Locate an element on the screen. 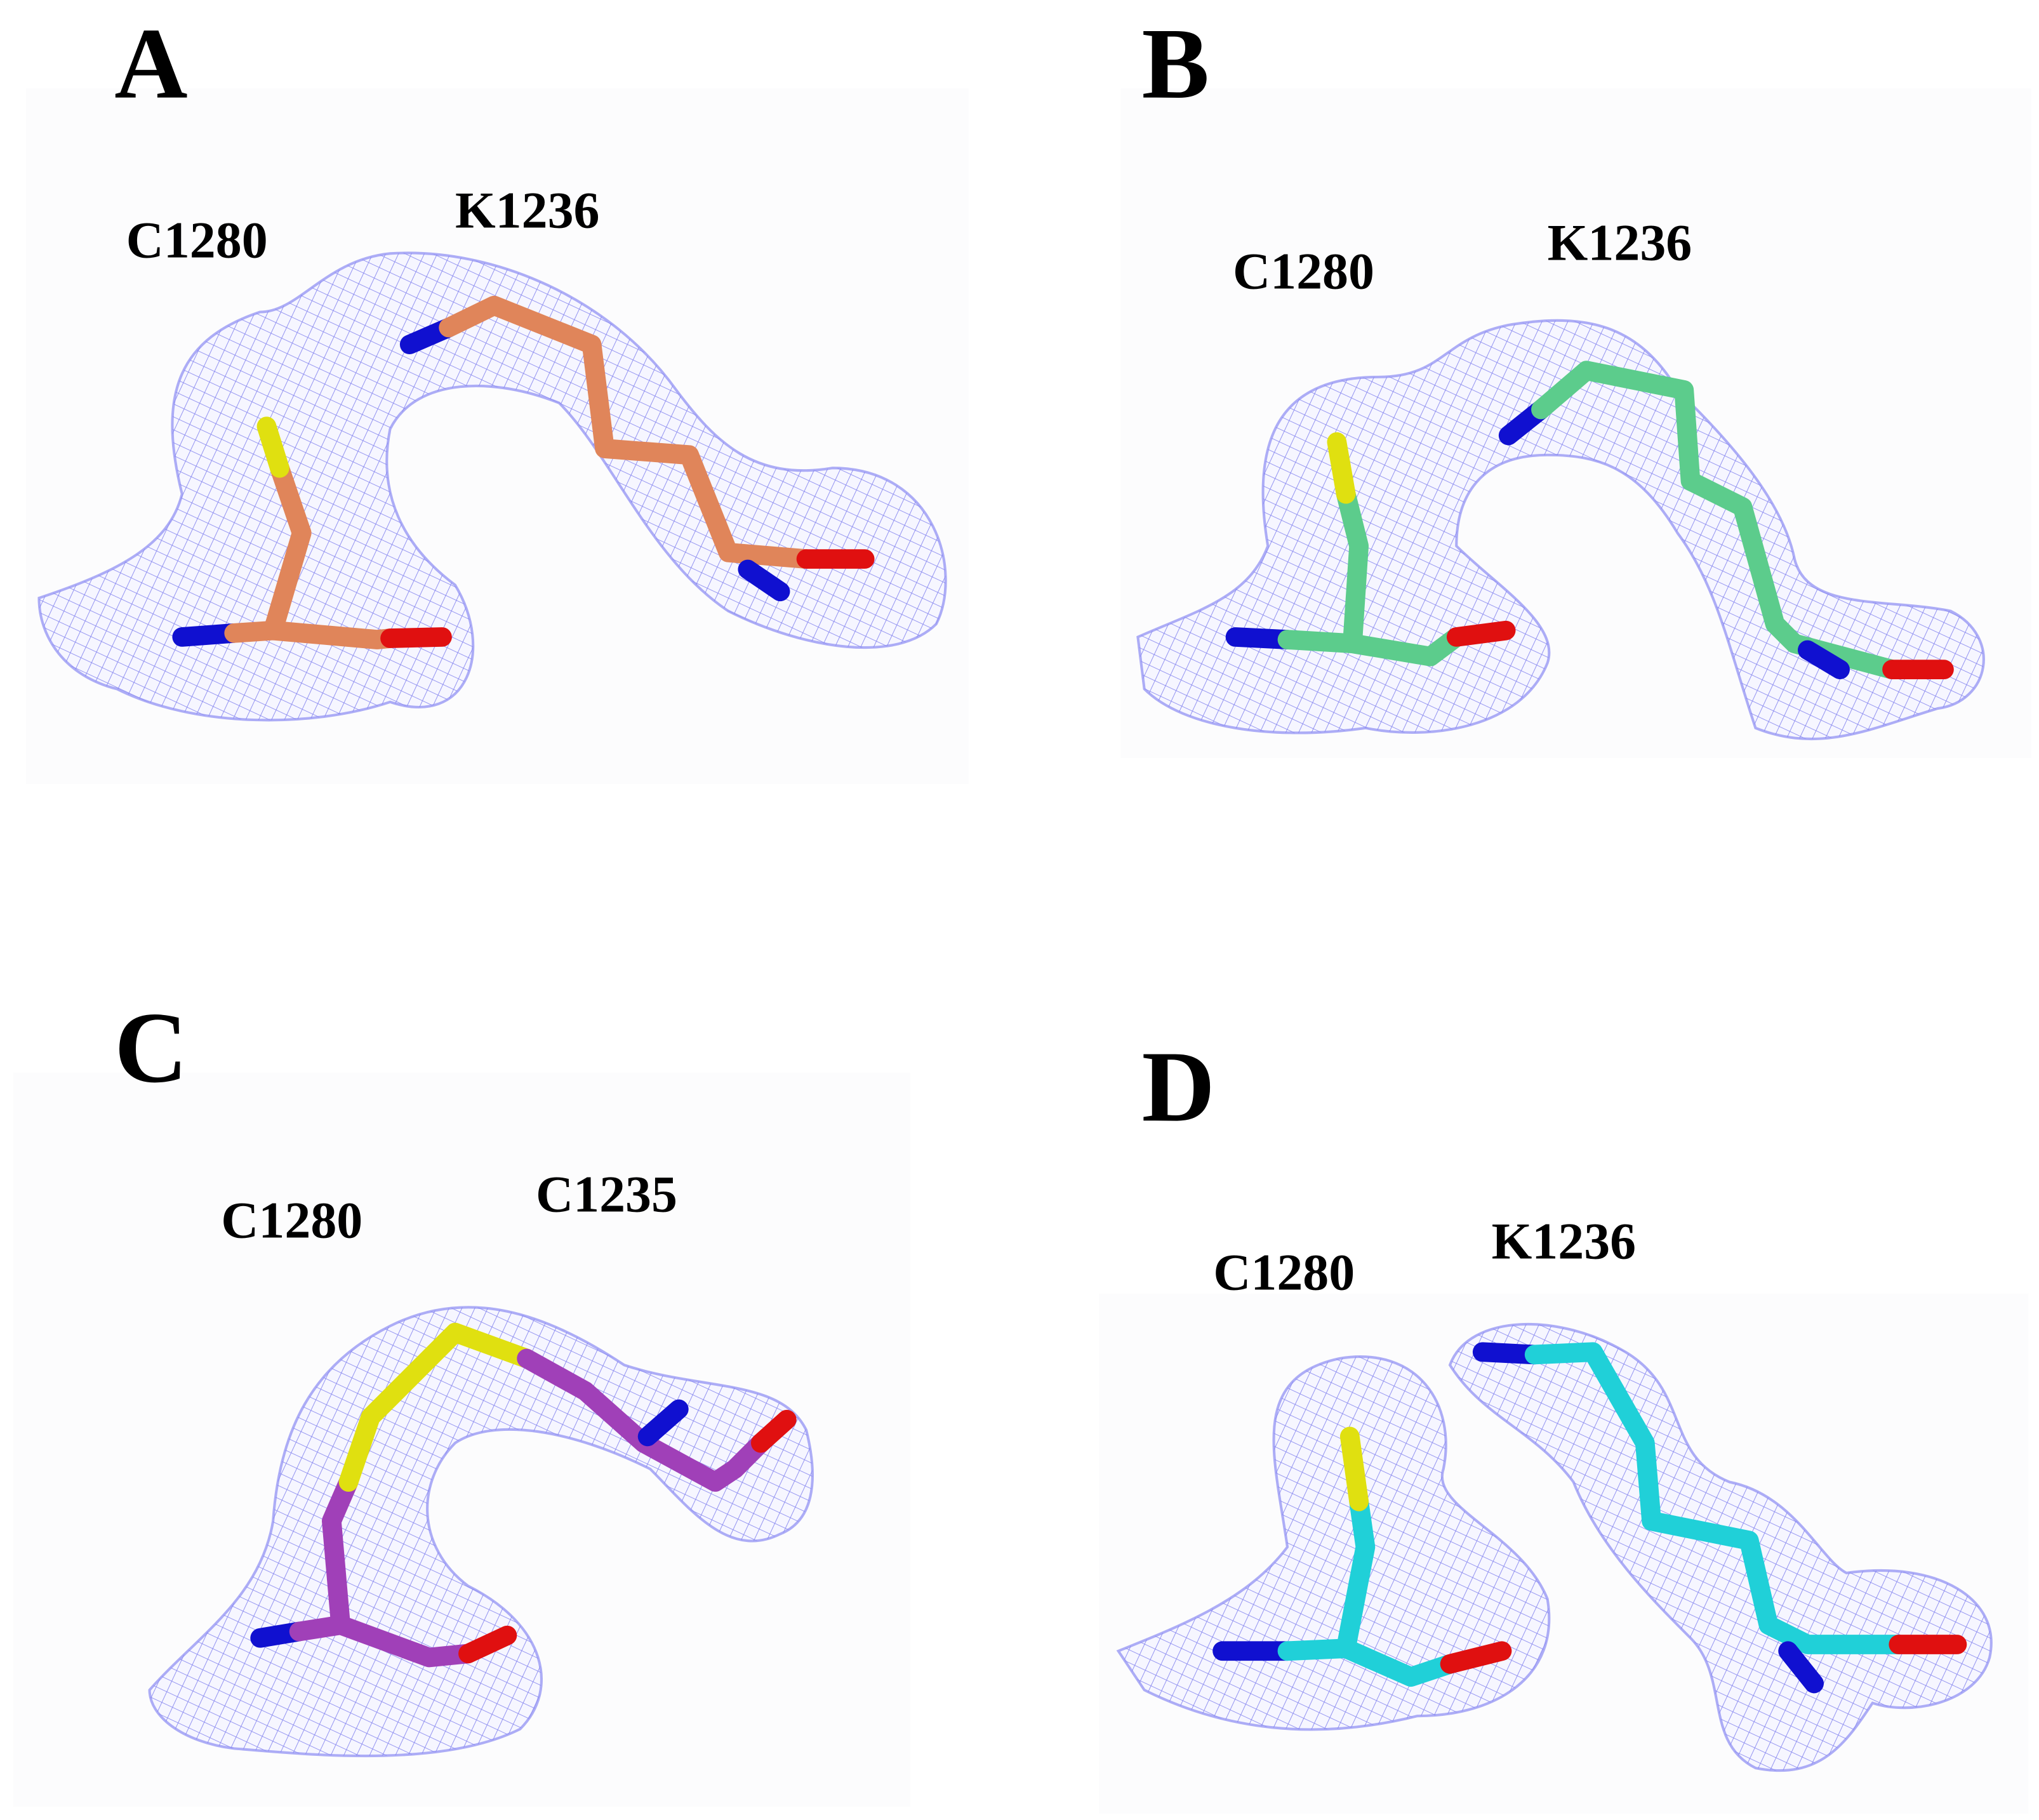 This screenshot has height=1820, width=2039. panel-label: D is located at coordinates (1178, 1086).